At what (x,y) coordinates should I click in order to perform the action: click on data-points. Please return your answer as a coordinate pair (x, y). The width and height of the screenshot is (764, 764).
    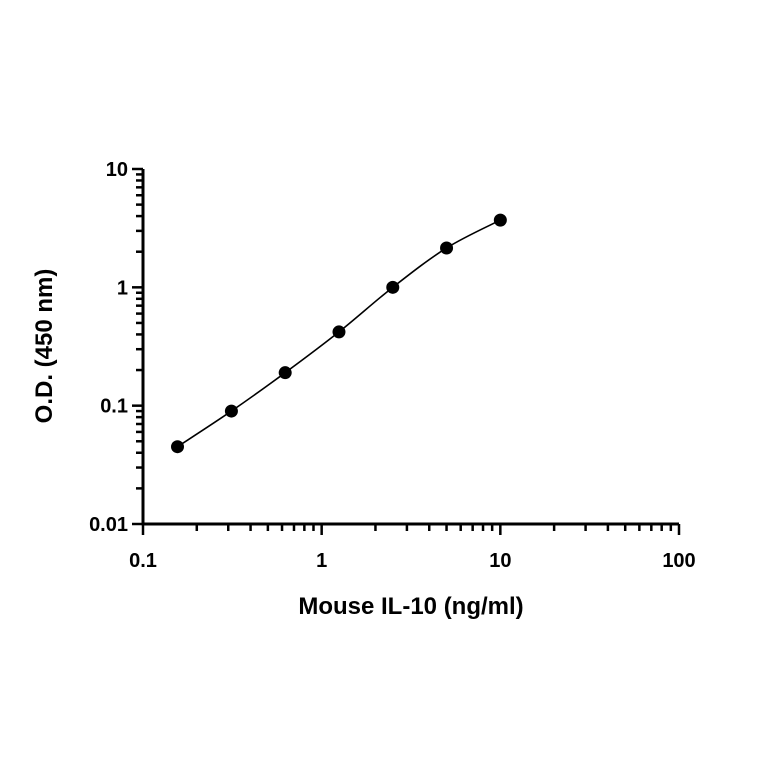
    Looking at the image, I should click on (339, 333).